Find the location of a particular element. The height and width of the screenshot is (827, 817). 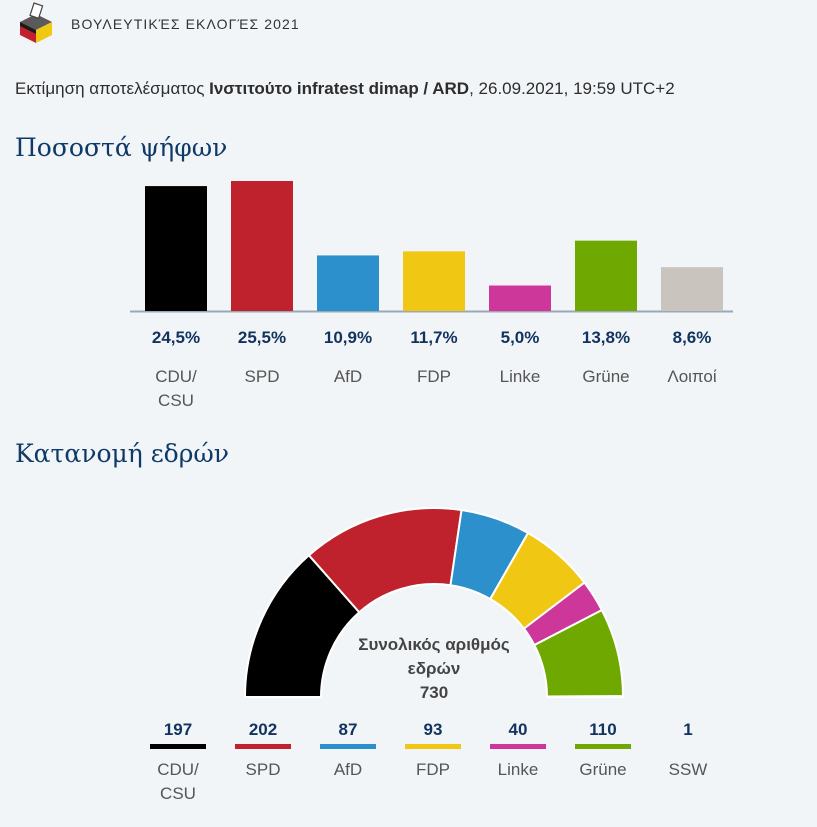

party-label: SPD is located at coordinates (262, 376).